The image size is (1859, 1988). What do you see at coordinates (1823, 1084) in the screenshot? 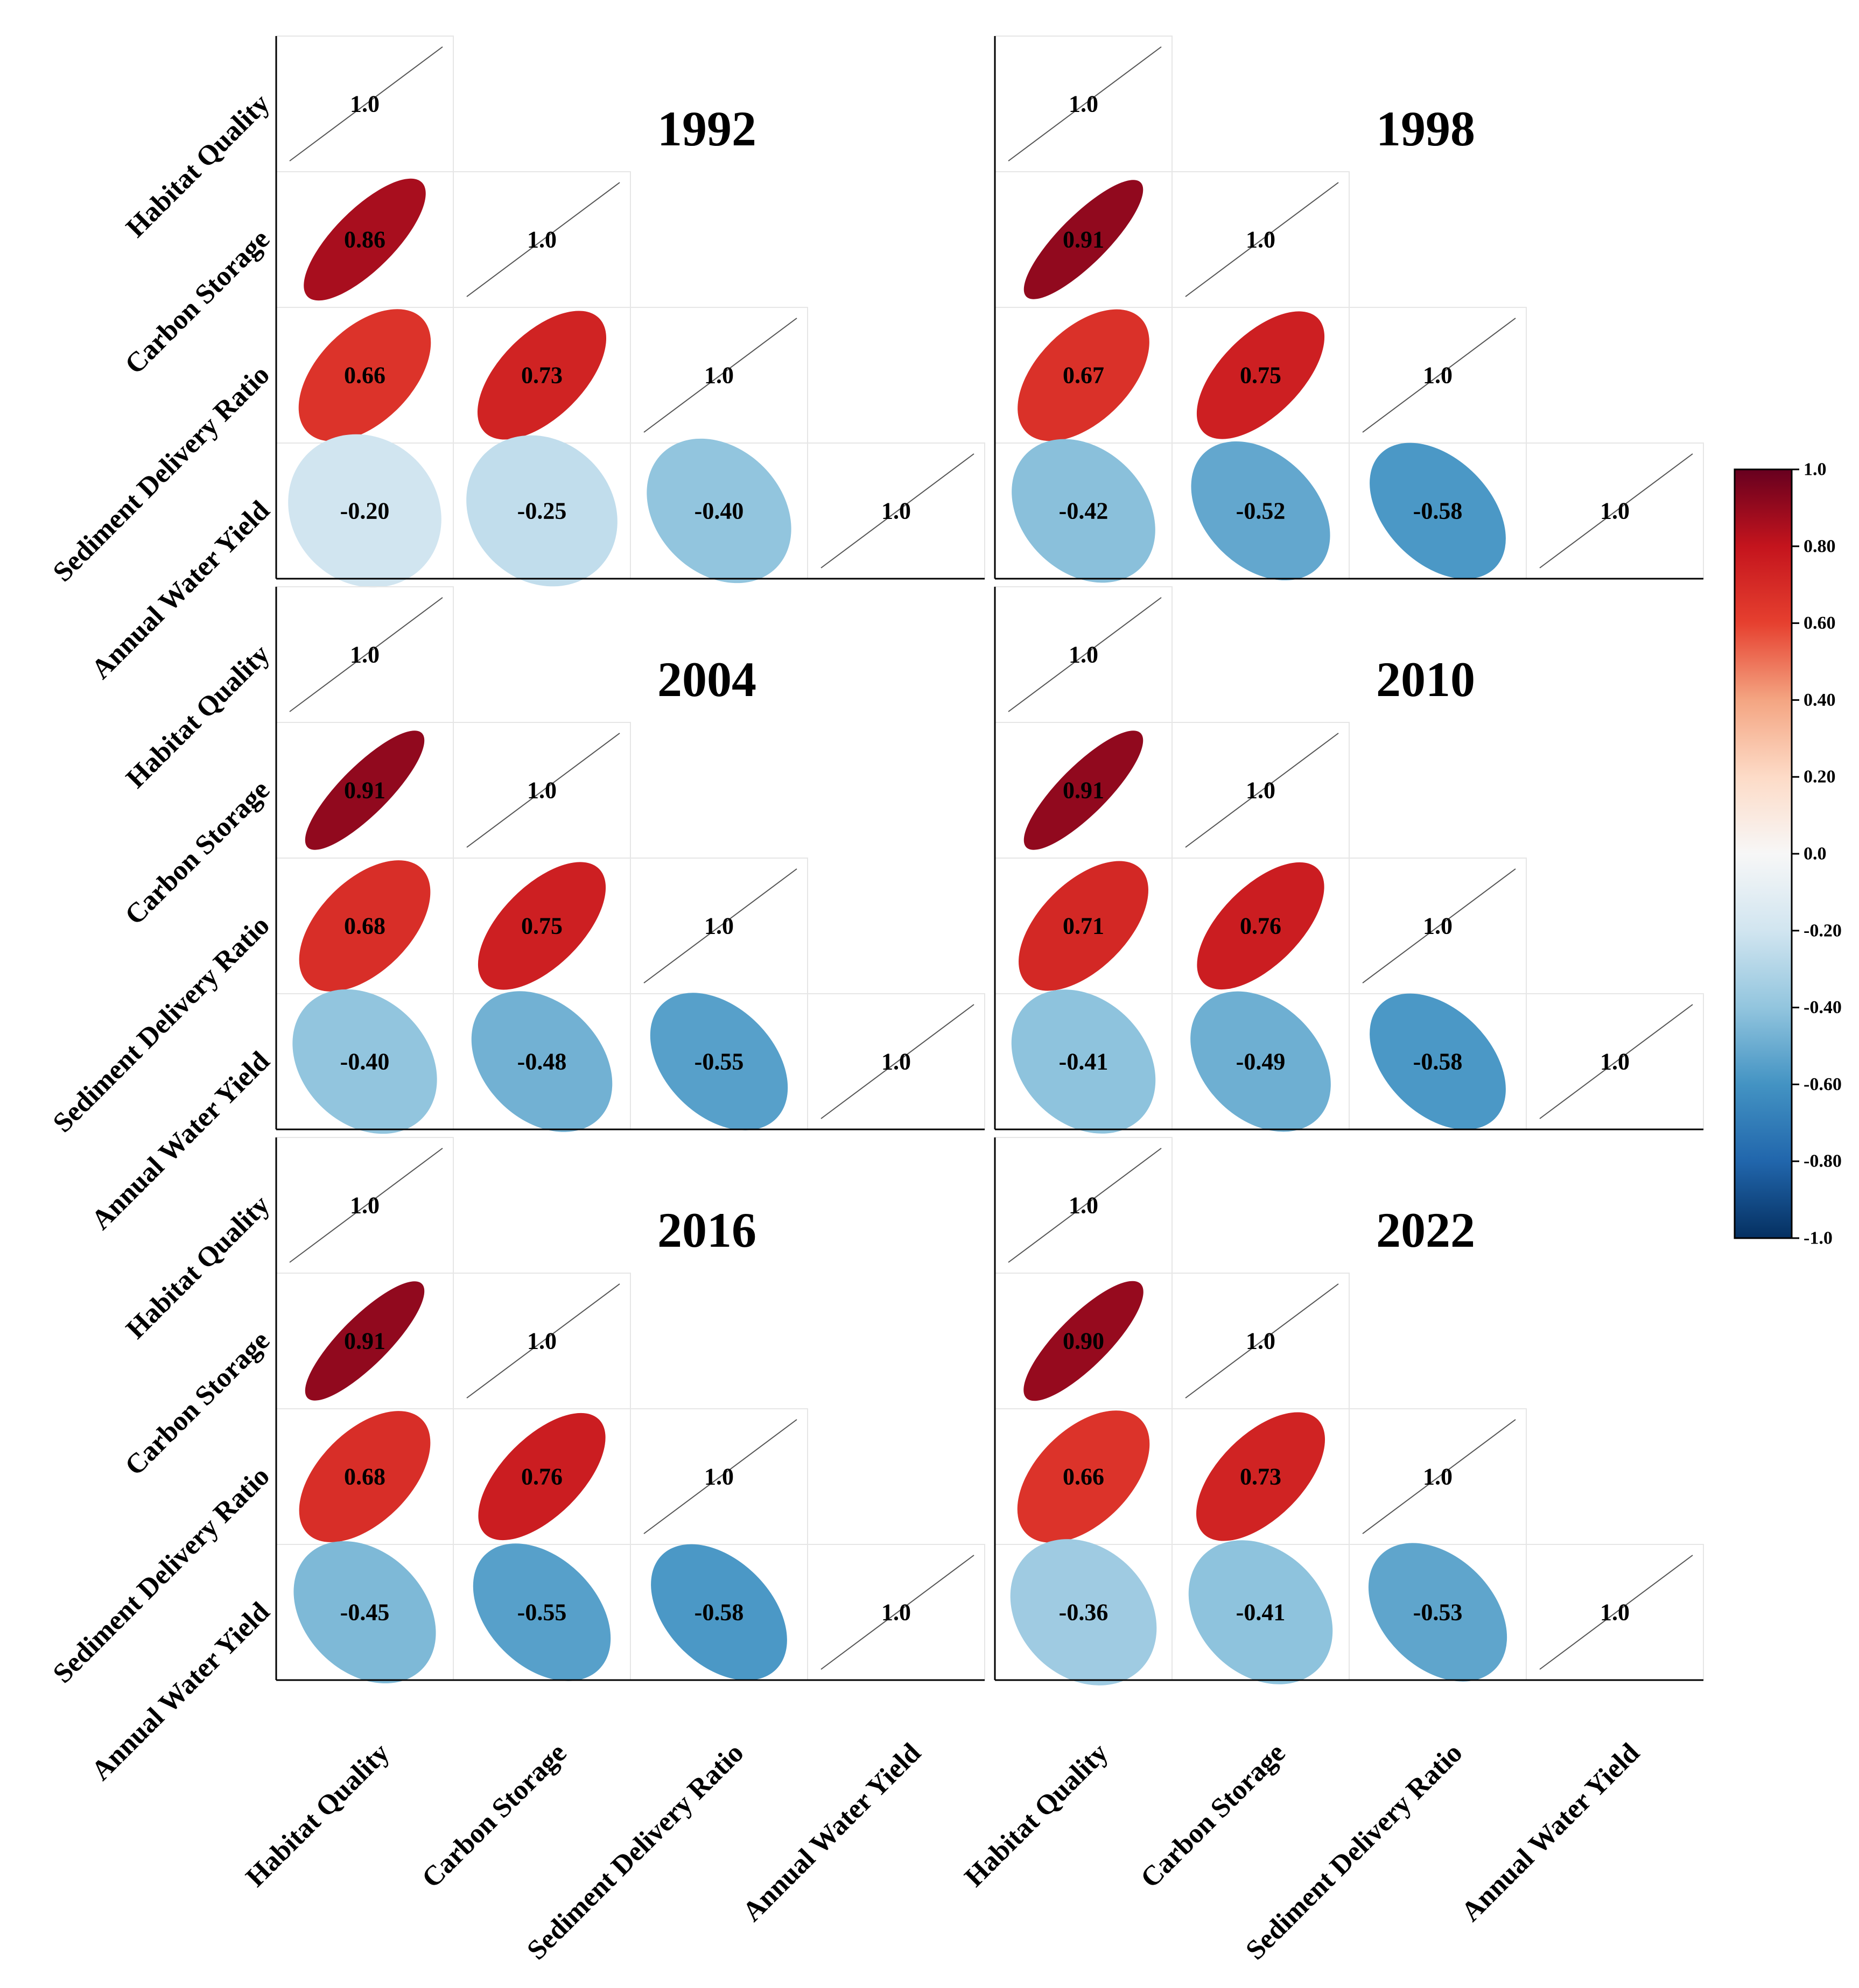
I see `colorbar-tick-label: -0.60` at bounding box center [1823, 1084].